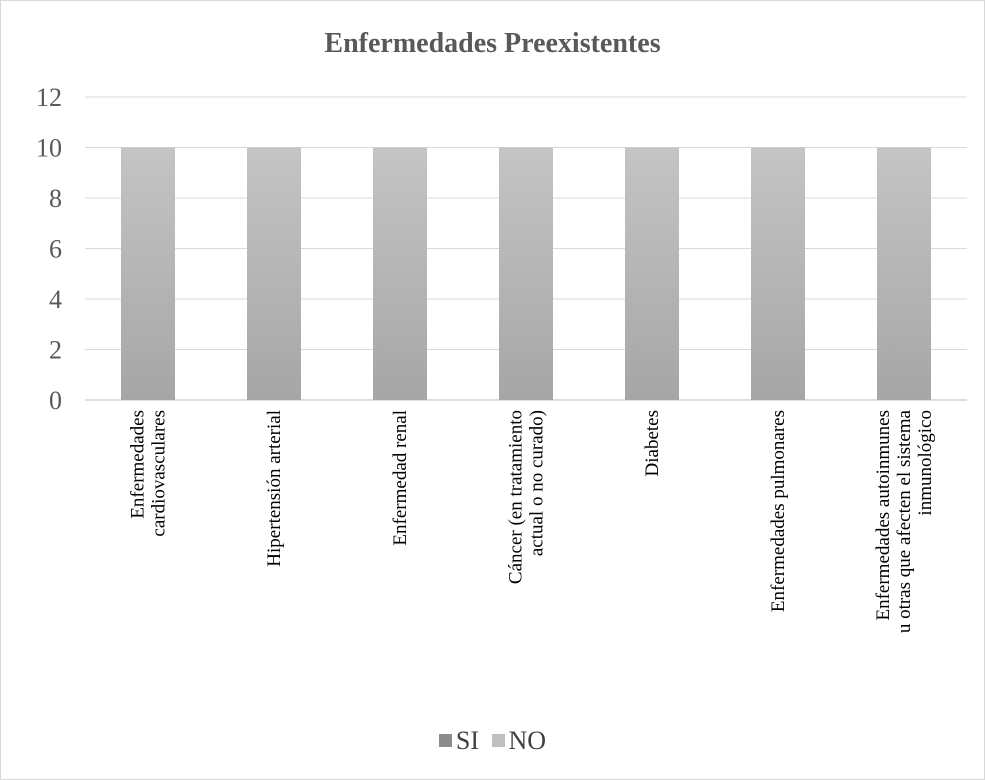 This screenshot has width=985, height=780. I want to click on y-tick-label: 10, so click(49, 148).